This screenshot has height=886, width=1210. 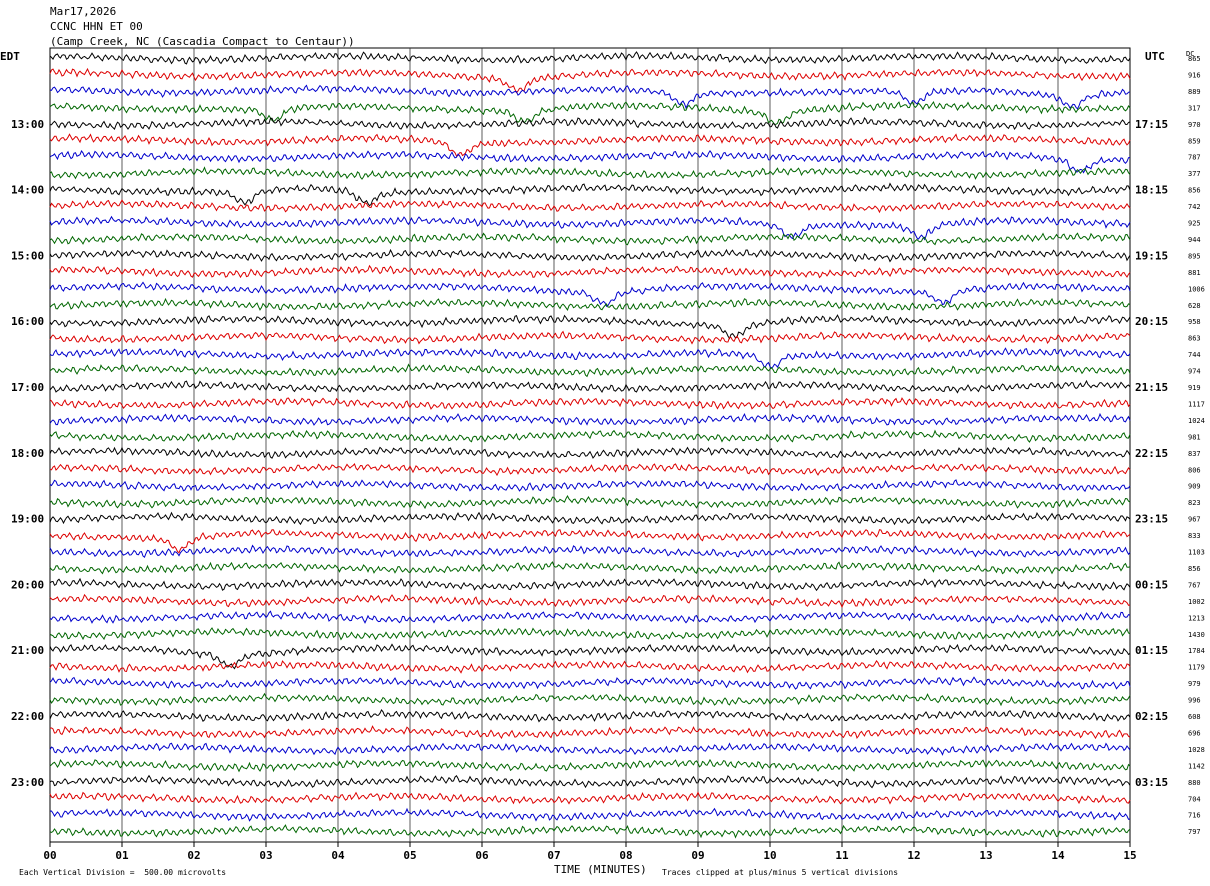 What do you see at coordinates (1151, 453) in the screenshot?
I see `utc-hour-label: 22:15` at bounding box center [1151, 453].